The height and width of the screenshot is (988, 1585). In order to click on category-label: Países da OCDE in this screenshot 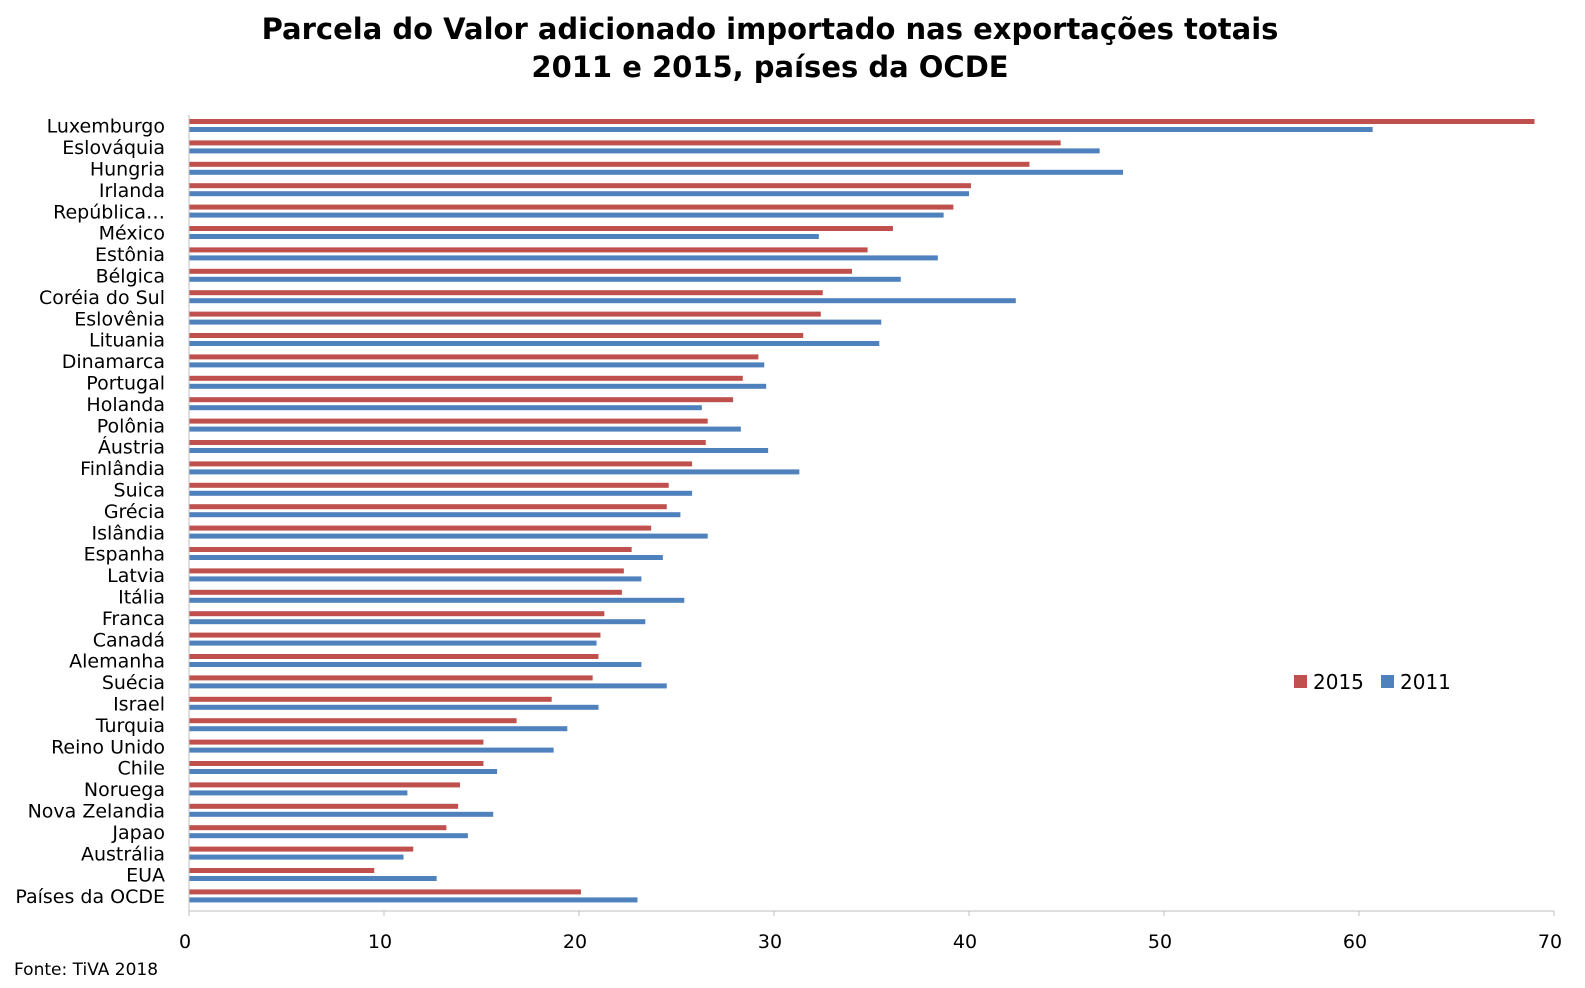, I will do `click(90, 897)`.